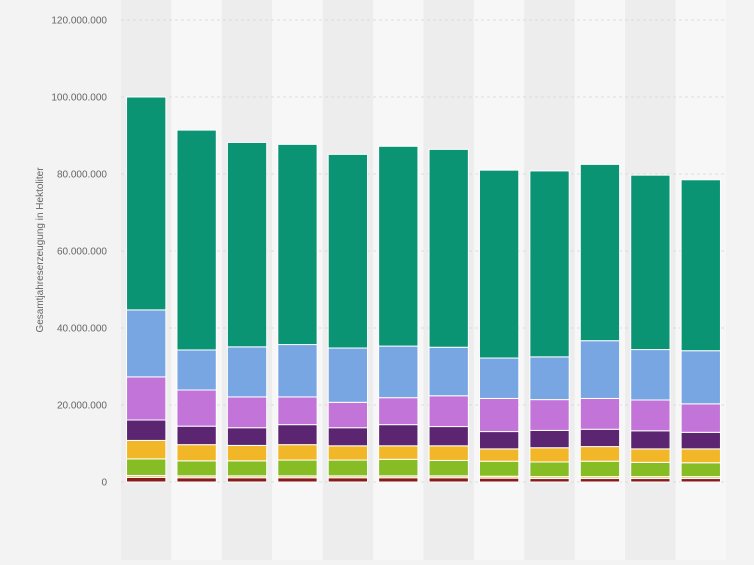  What do you see at coordinates (82, 329) in the screenshot?
I see `y-tick-label: 40.000.000` at bounding box center [82, 329].